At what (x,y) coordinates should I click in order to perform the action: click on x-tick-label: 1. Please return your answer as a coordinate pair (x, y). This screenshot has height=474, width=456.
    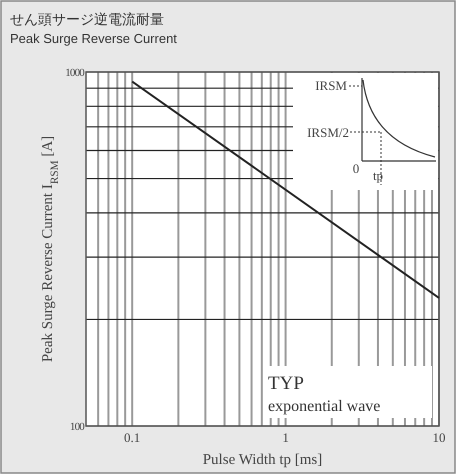
    Looking at the image, I should click on (285, 437).